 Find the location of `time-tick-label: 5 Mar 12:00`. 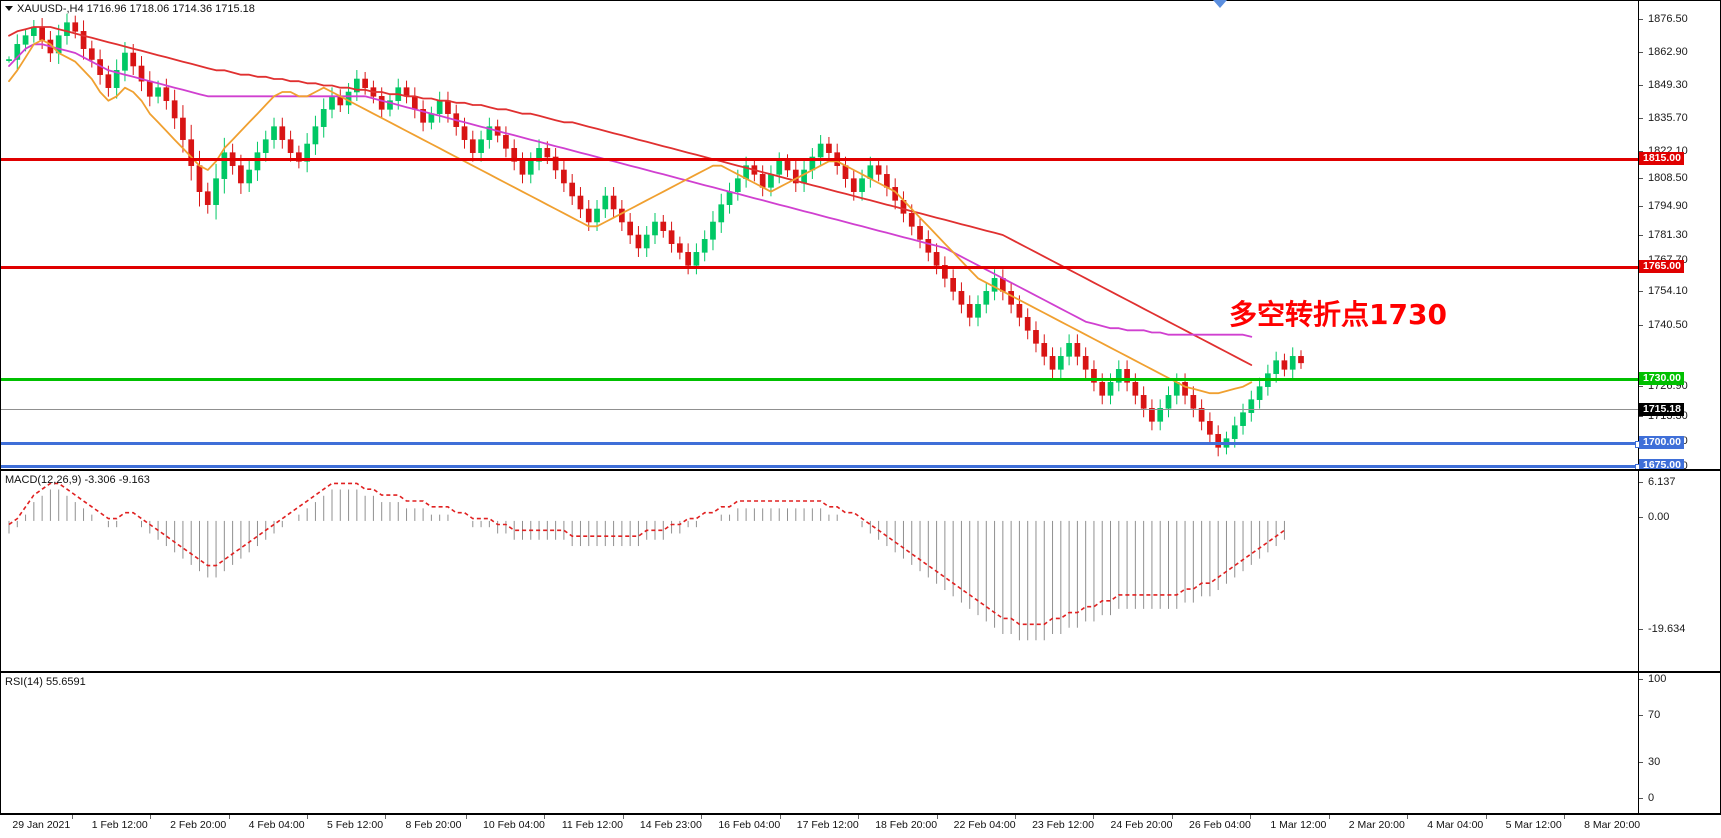

time-tick-label: 5 Mar 12:00 is located at coordinates (1533, 825).